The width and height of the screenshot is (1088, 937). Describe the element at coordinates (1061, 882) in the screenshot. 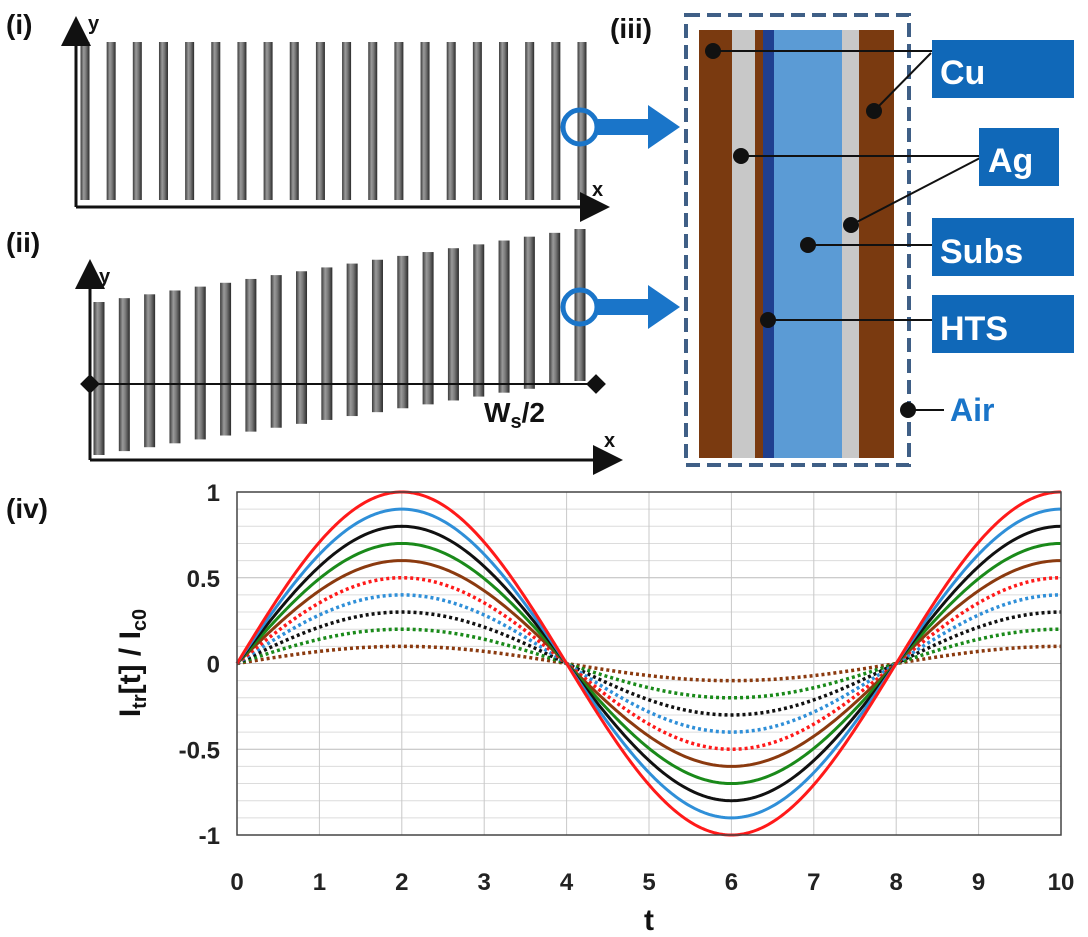

I see `x-tick-label: 10` at that location.